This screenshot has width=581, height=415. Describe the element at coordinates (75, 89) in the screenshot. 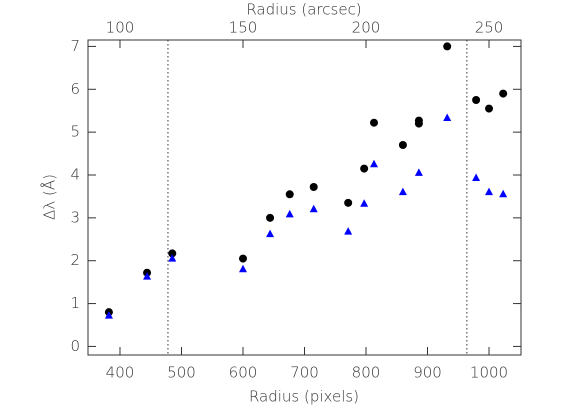

I see `y-tick-label: 6` at that location.